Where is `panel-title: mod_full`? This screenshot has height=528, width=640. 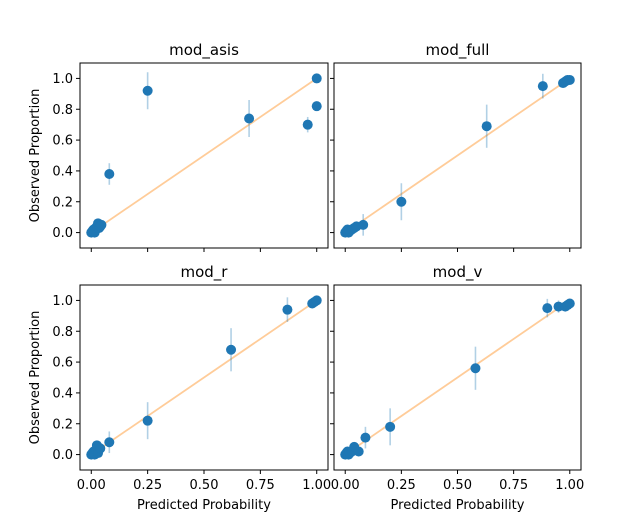
panel-title: mod_full is located at coordinates (458, 50).